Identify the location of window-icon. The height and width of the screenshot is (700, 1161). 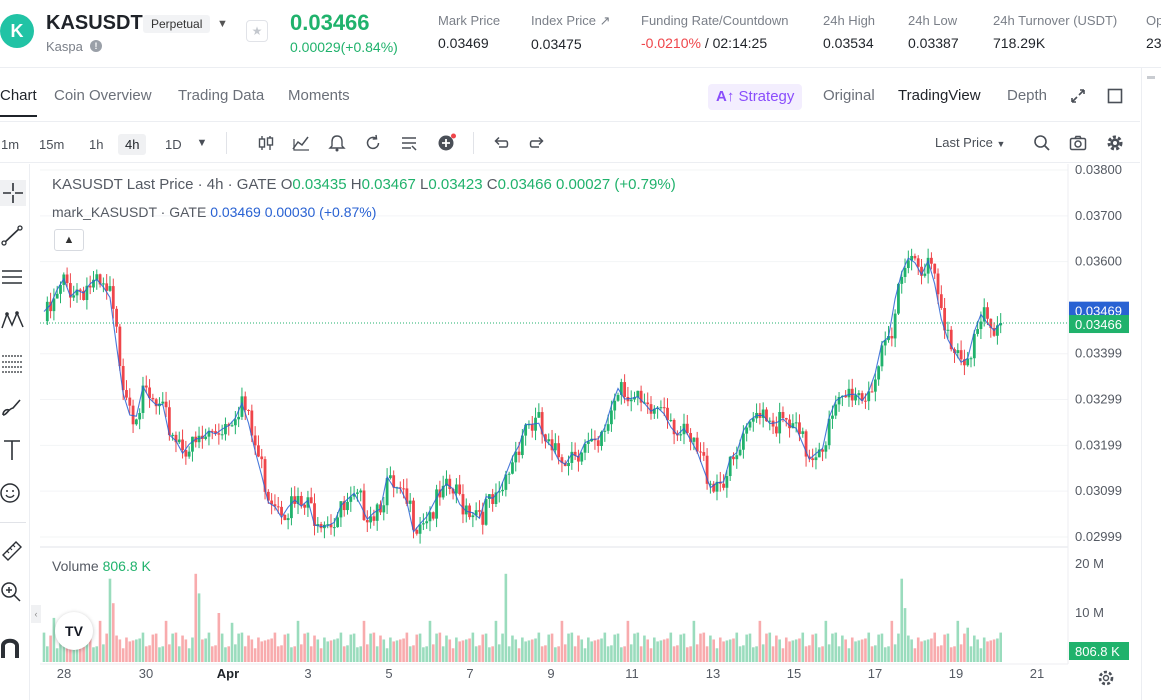
(1115, 96).